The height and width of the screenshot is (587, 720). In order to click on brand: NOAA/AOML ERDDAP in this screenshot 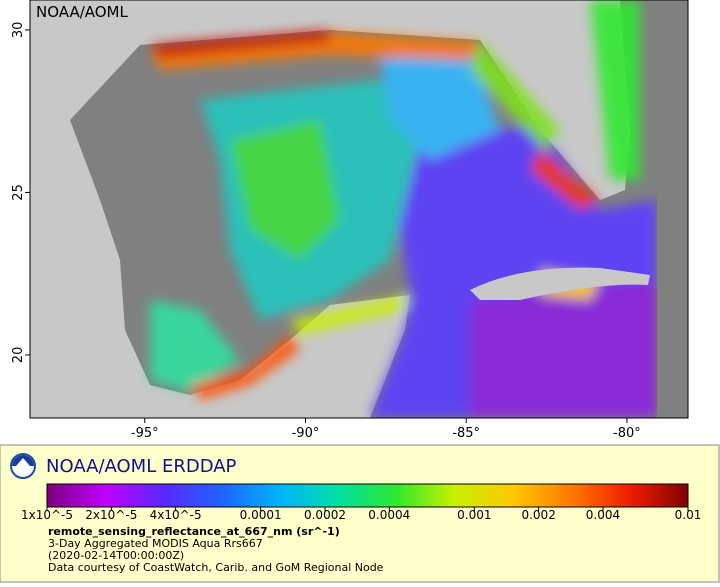, I will do `click(141, 466)`.